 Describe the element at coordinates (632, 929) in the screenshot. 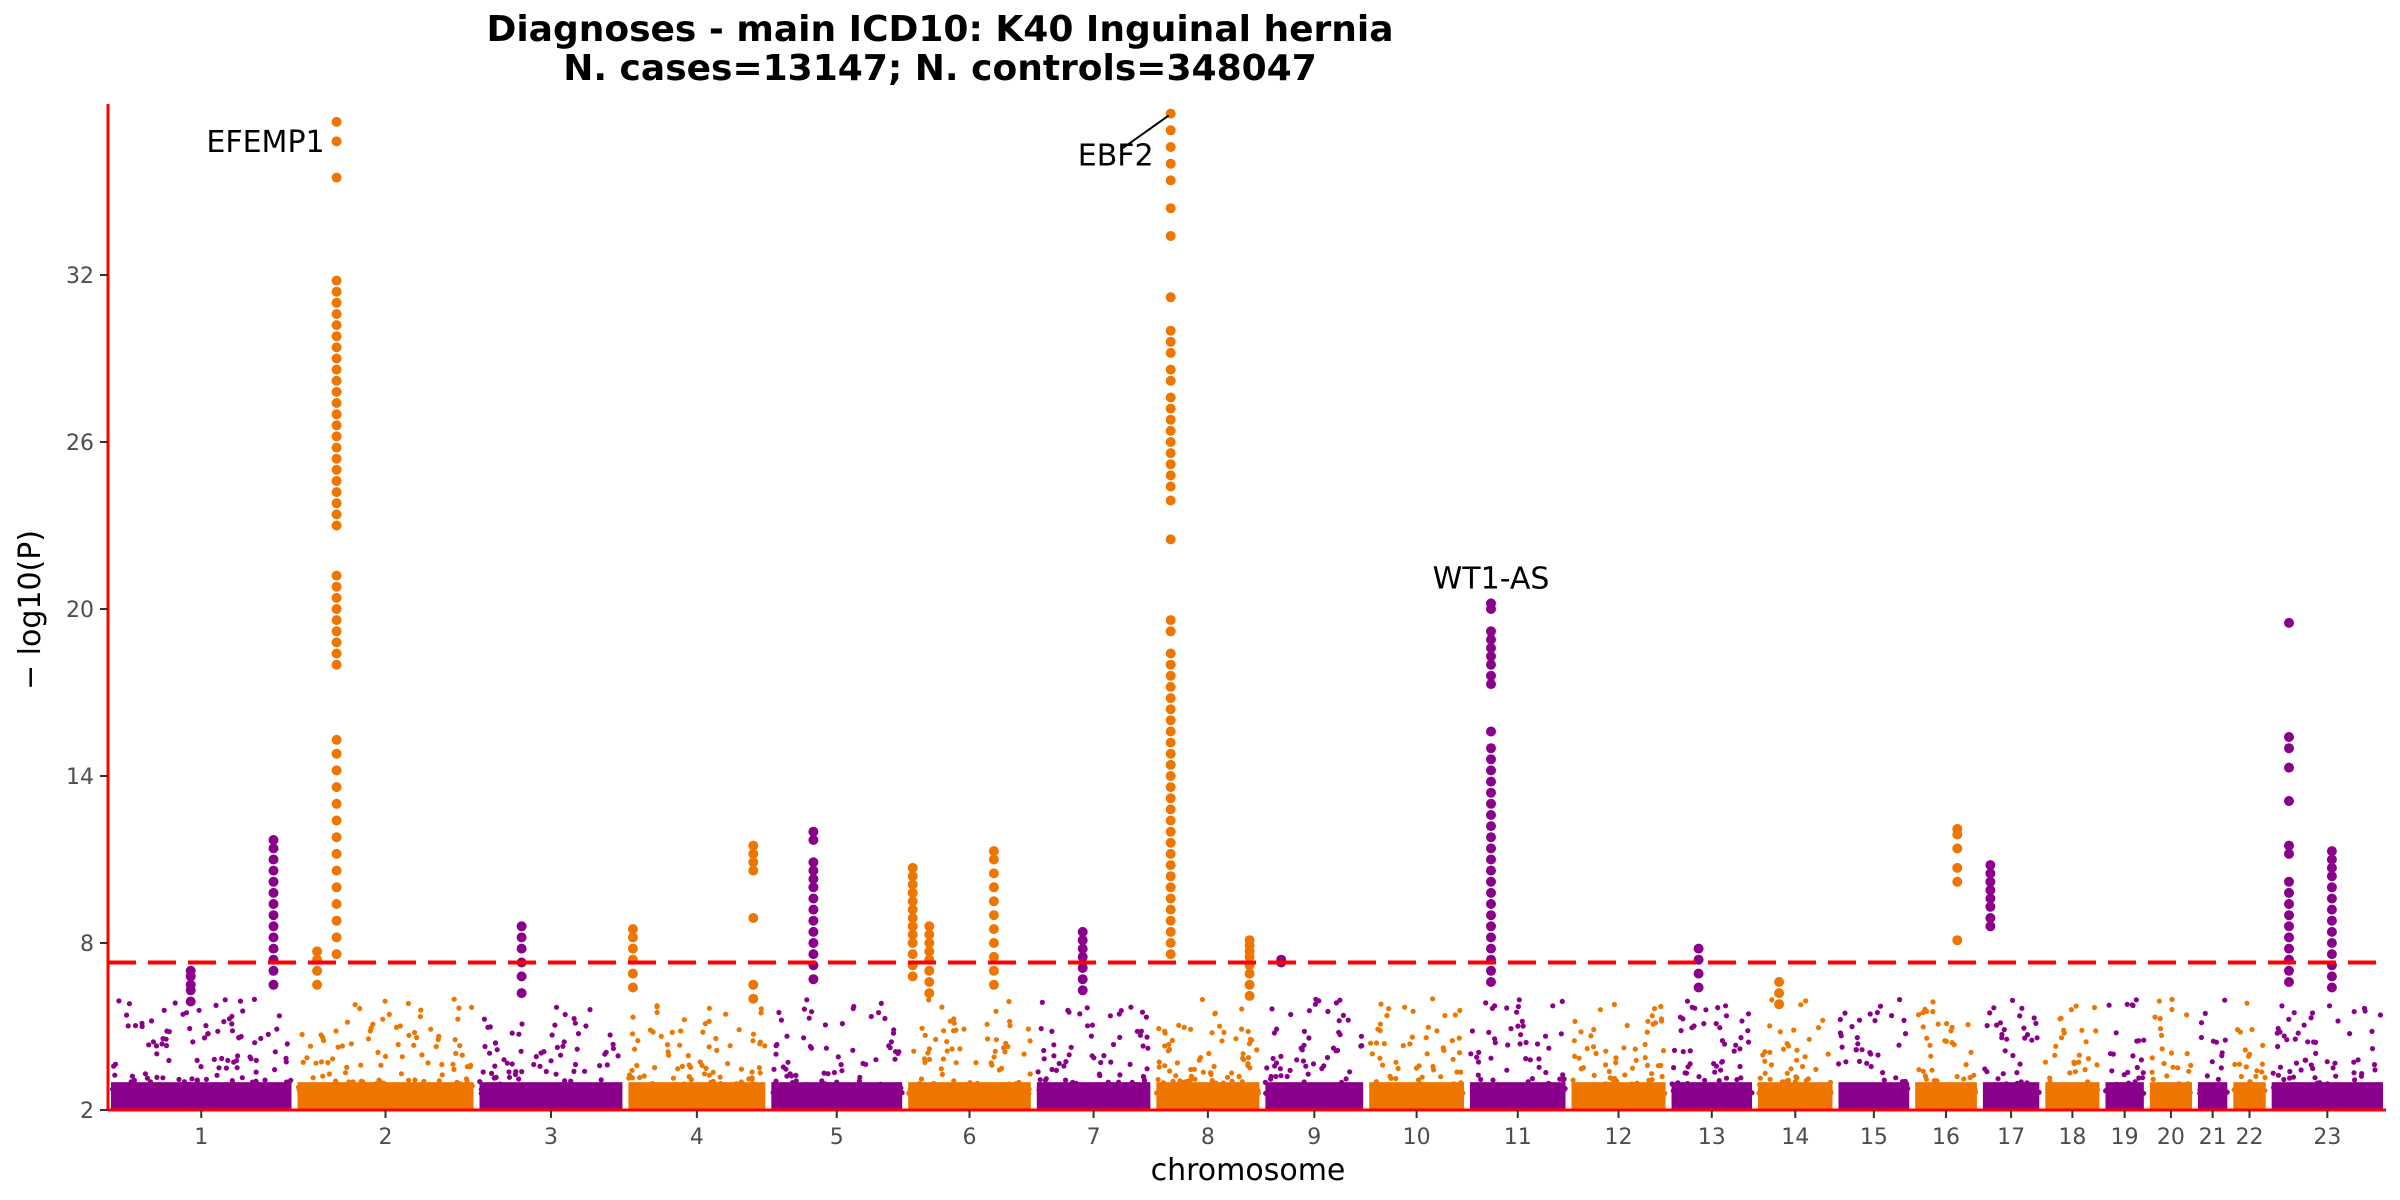

I see `peak-point-chr4` at that location.